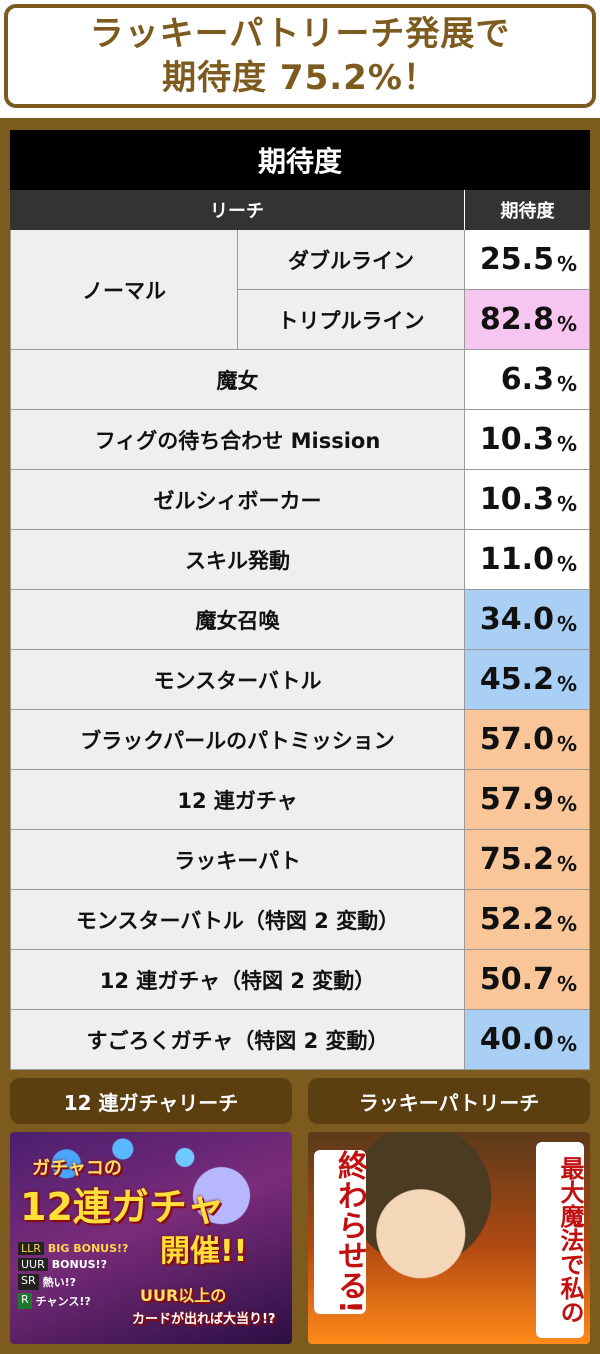 This screenshot has height=1354, width=600. Describe the element at coordinates (237, 920) in the screenshot. I see `row-label: モンスターバトル（特図 2 変動）` at that location.